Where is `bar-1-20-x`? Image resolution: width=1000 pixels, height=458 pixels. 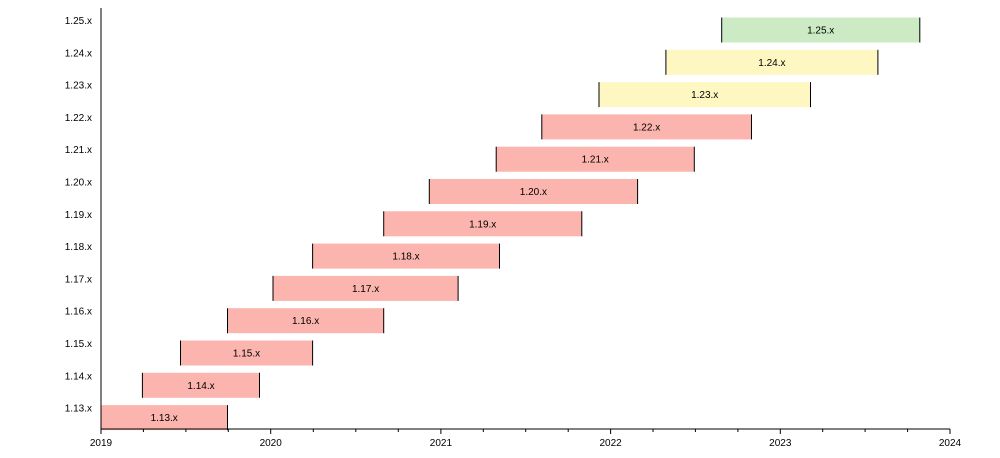 bar-1-20-x is located at coordinates (533, 191).